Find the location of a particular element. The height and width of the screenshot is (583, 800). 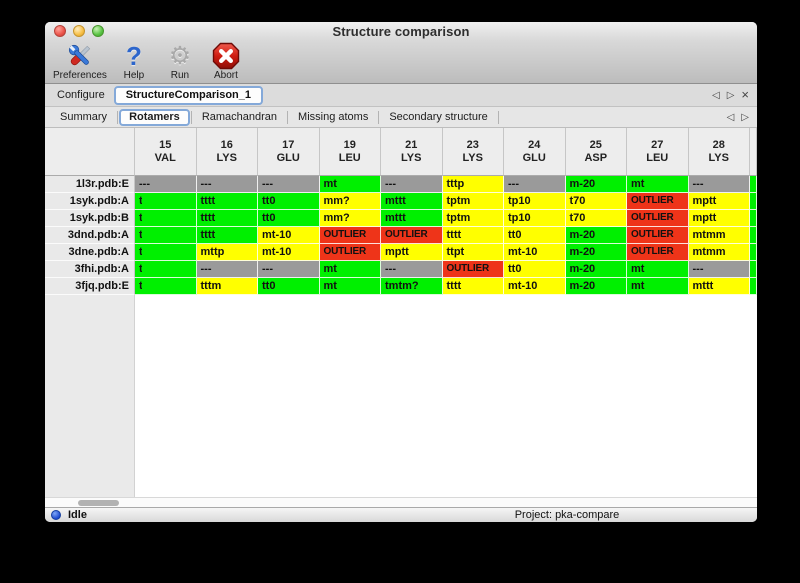

row-header-1syk-pdb-B: 1syk.pdb:B is located at coordinates (90, 218).